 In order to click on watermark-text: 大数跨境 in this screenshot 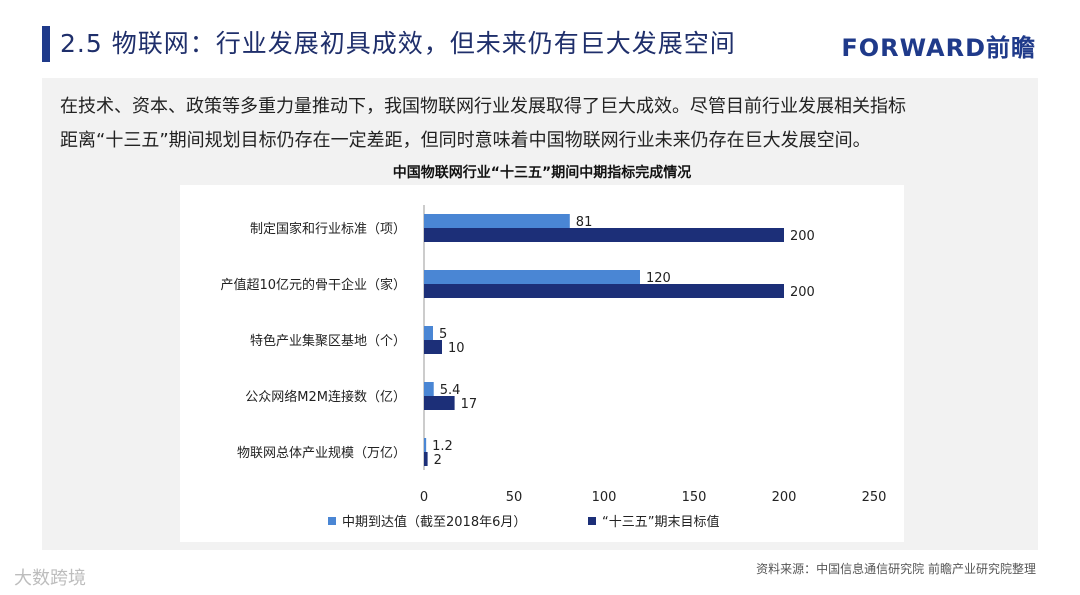, I will do `click(50, 578)`.